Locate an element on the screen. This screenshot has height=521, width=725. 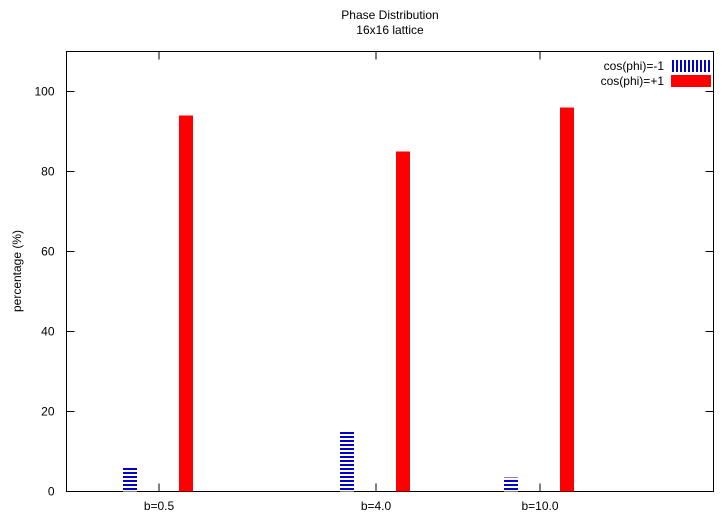
y-tick-label-4: 80 is located at coordinates (48, 172).